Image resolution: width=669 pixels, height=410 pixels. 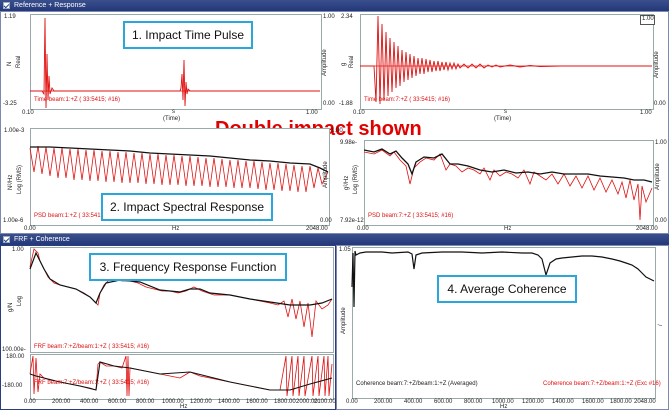 I want to click on ml-trace-label: PSD beam:1:+Z ( 33:5415; #16), so click(x=77, y=216).